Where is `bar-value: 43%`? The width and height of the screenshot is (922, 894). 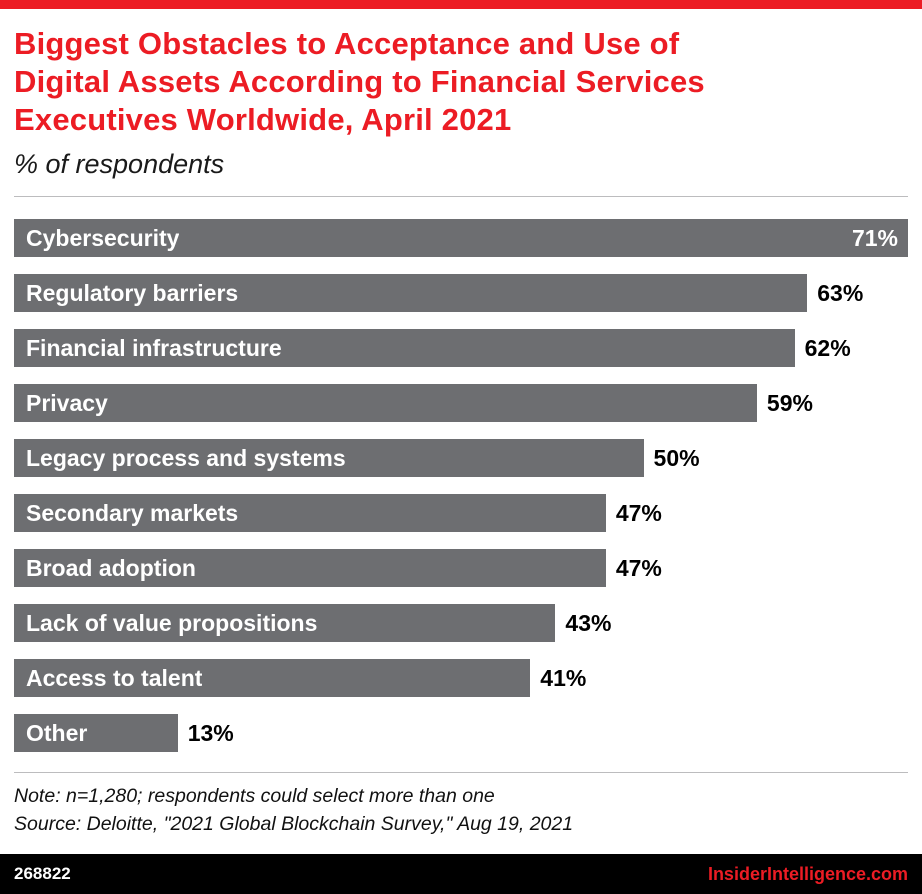 bar-value: 43% is located at coordinates (588, 622).